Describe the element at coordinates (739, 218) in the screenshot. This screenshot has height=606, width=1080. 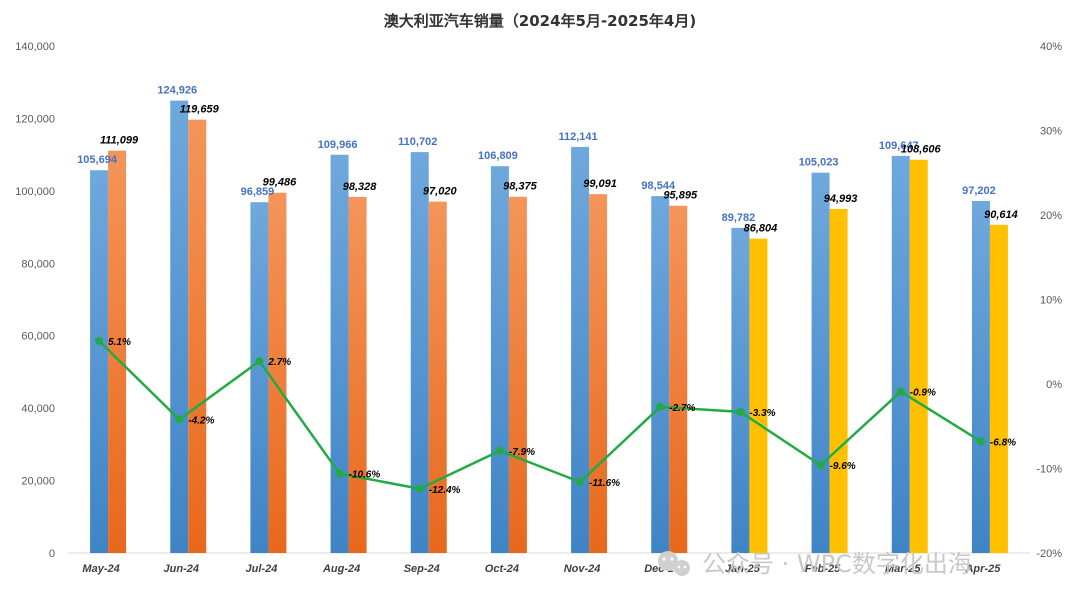
I see `data-label-series1: 89,782` at that location.